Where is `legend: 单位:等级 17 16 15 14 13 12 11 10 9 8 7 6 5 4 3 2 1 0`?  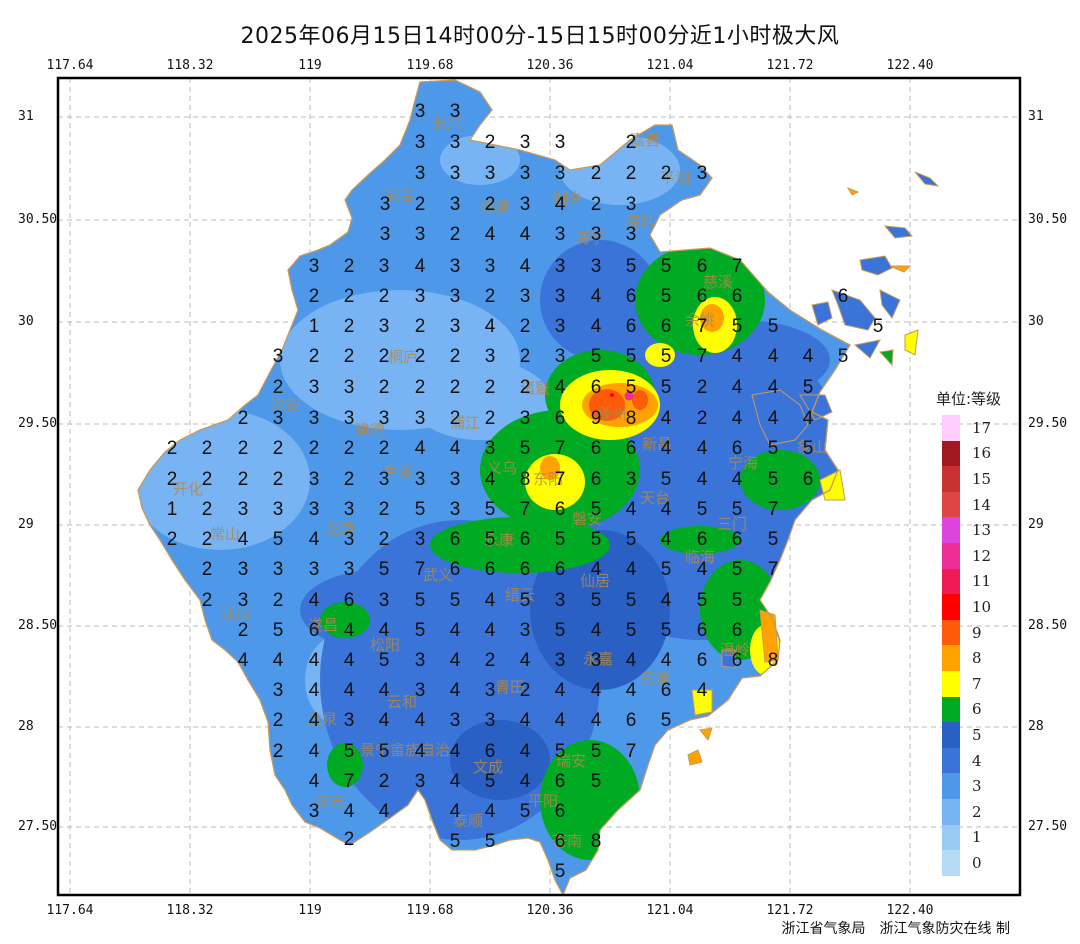 legend: 单位:等级 17 16 15 14 13 12 11 10 9 8 7 6 5 4 3 2 1 0 is located at coordinates (981, 632).